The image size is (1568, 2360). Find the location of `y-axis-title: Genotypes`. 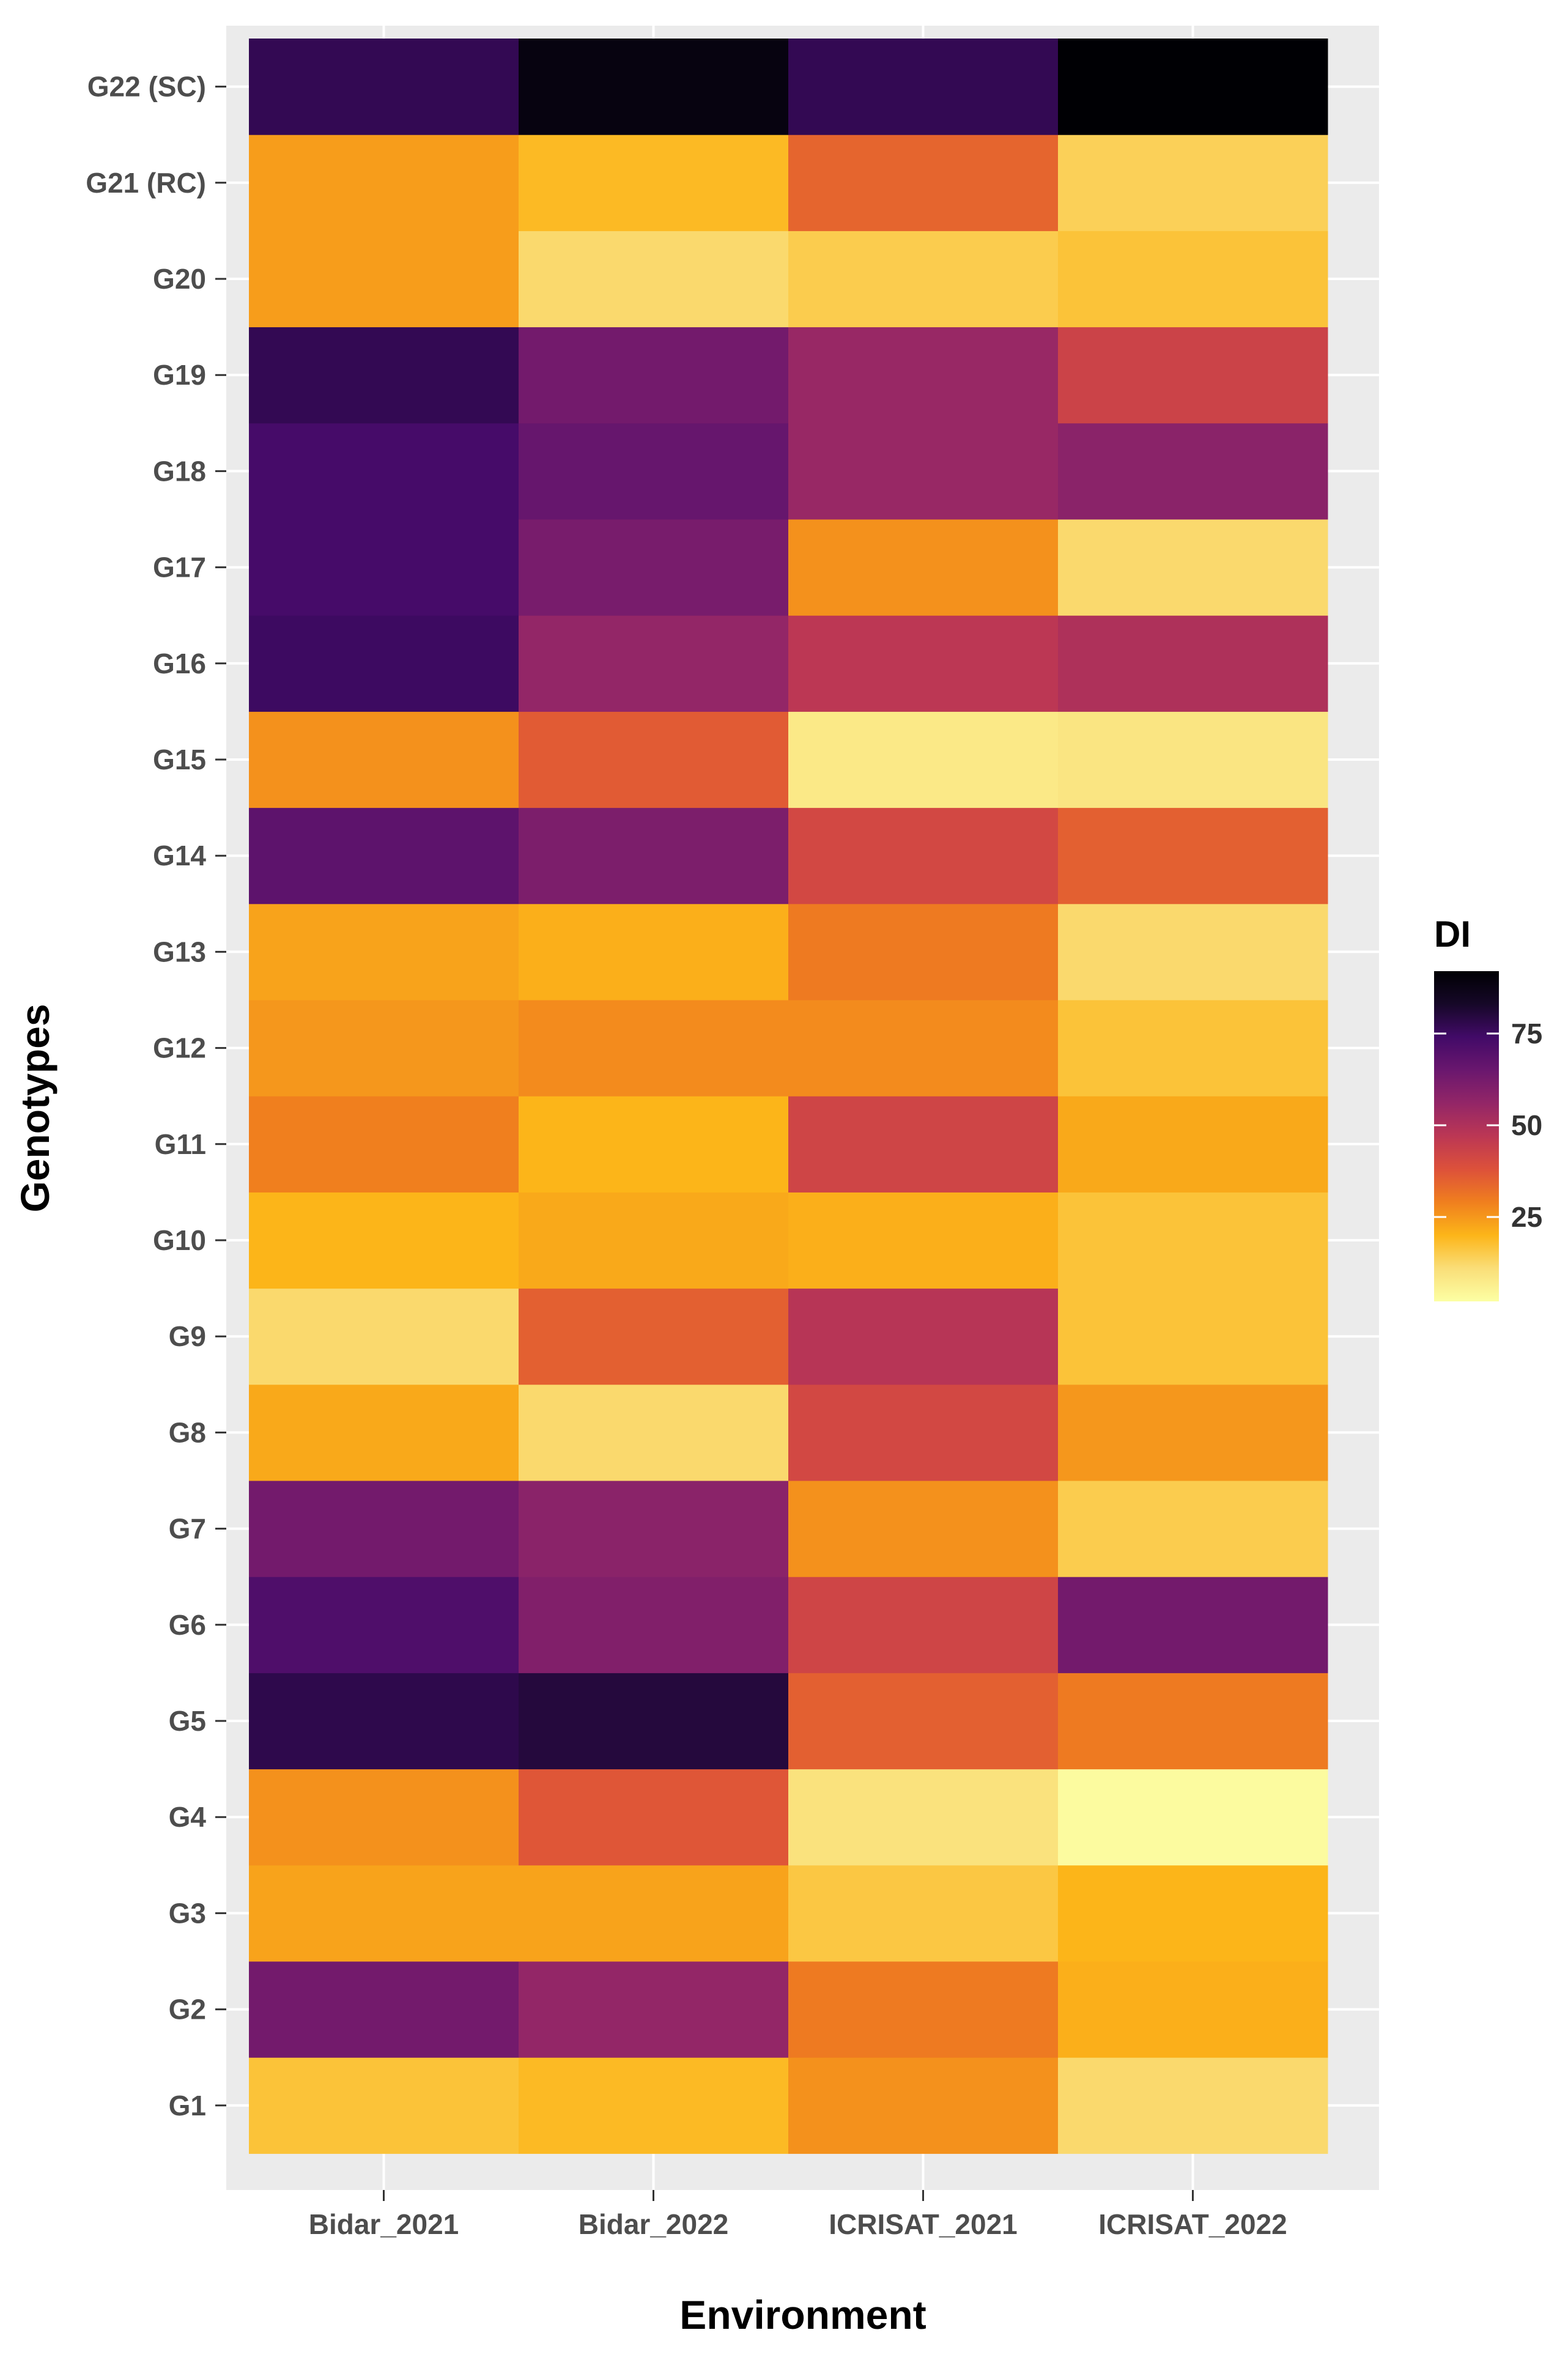

y-axis-title: Genotypes is located at coordinates (34, 1108).